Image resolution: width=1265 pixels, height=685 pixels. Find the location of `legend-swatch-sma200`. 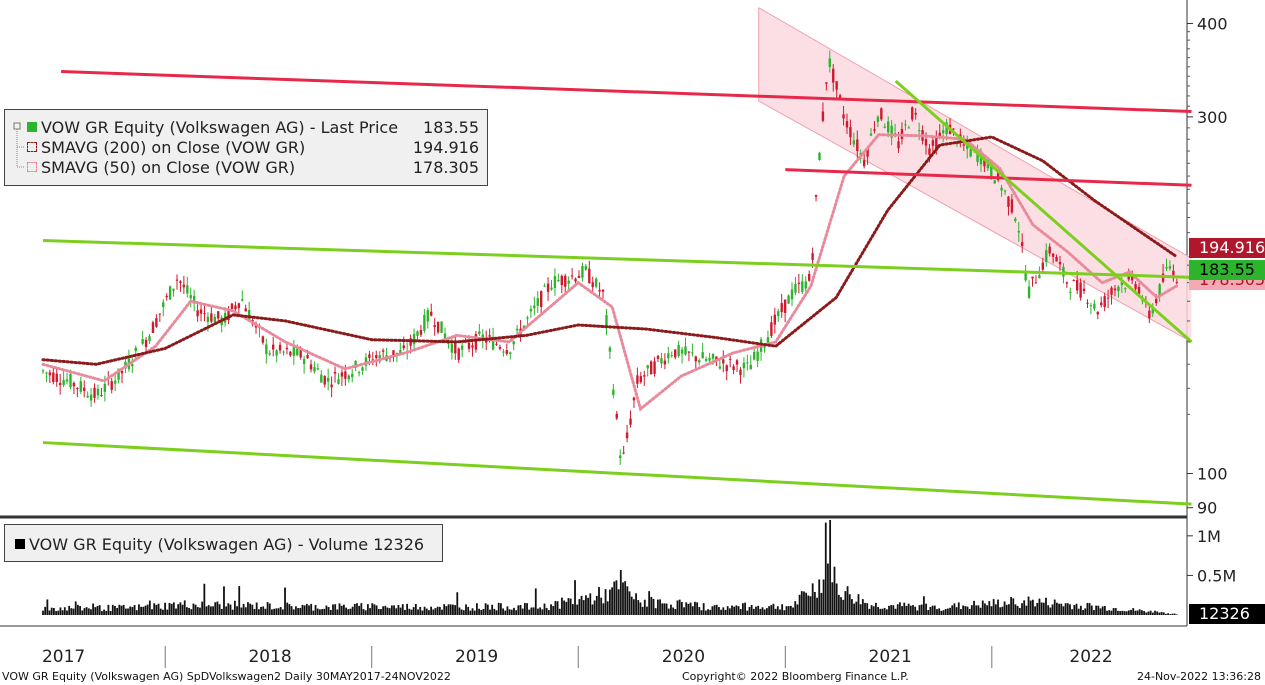

legend-swatch-sma200 is located at coordinates (32, 147).